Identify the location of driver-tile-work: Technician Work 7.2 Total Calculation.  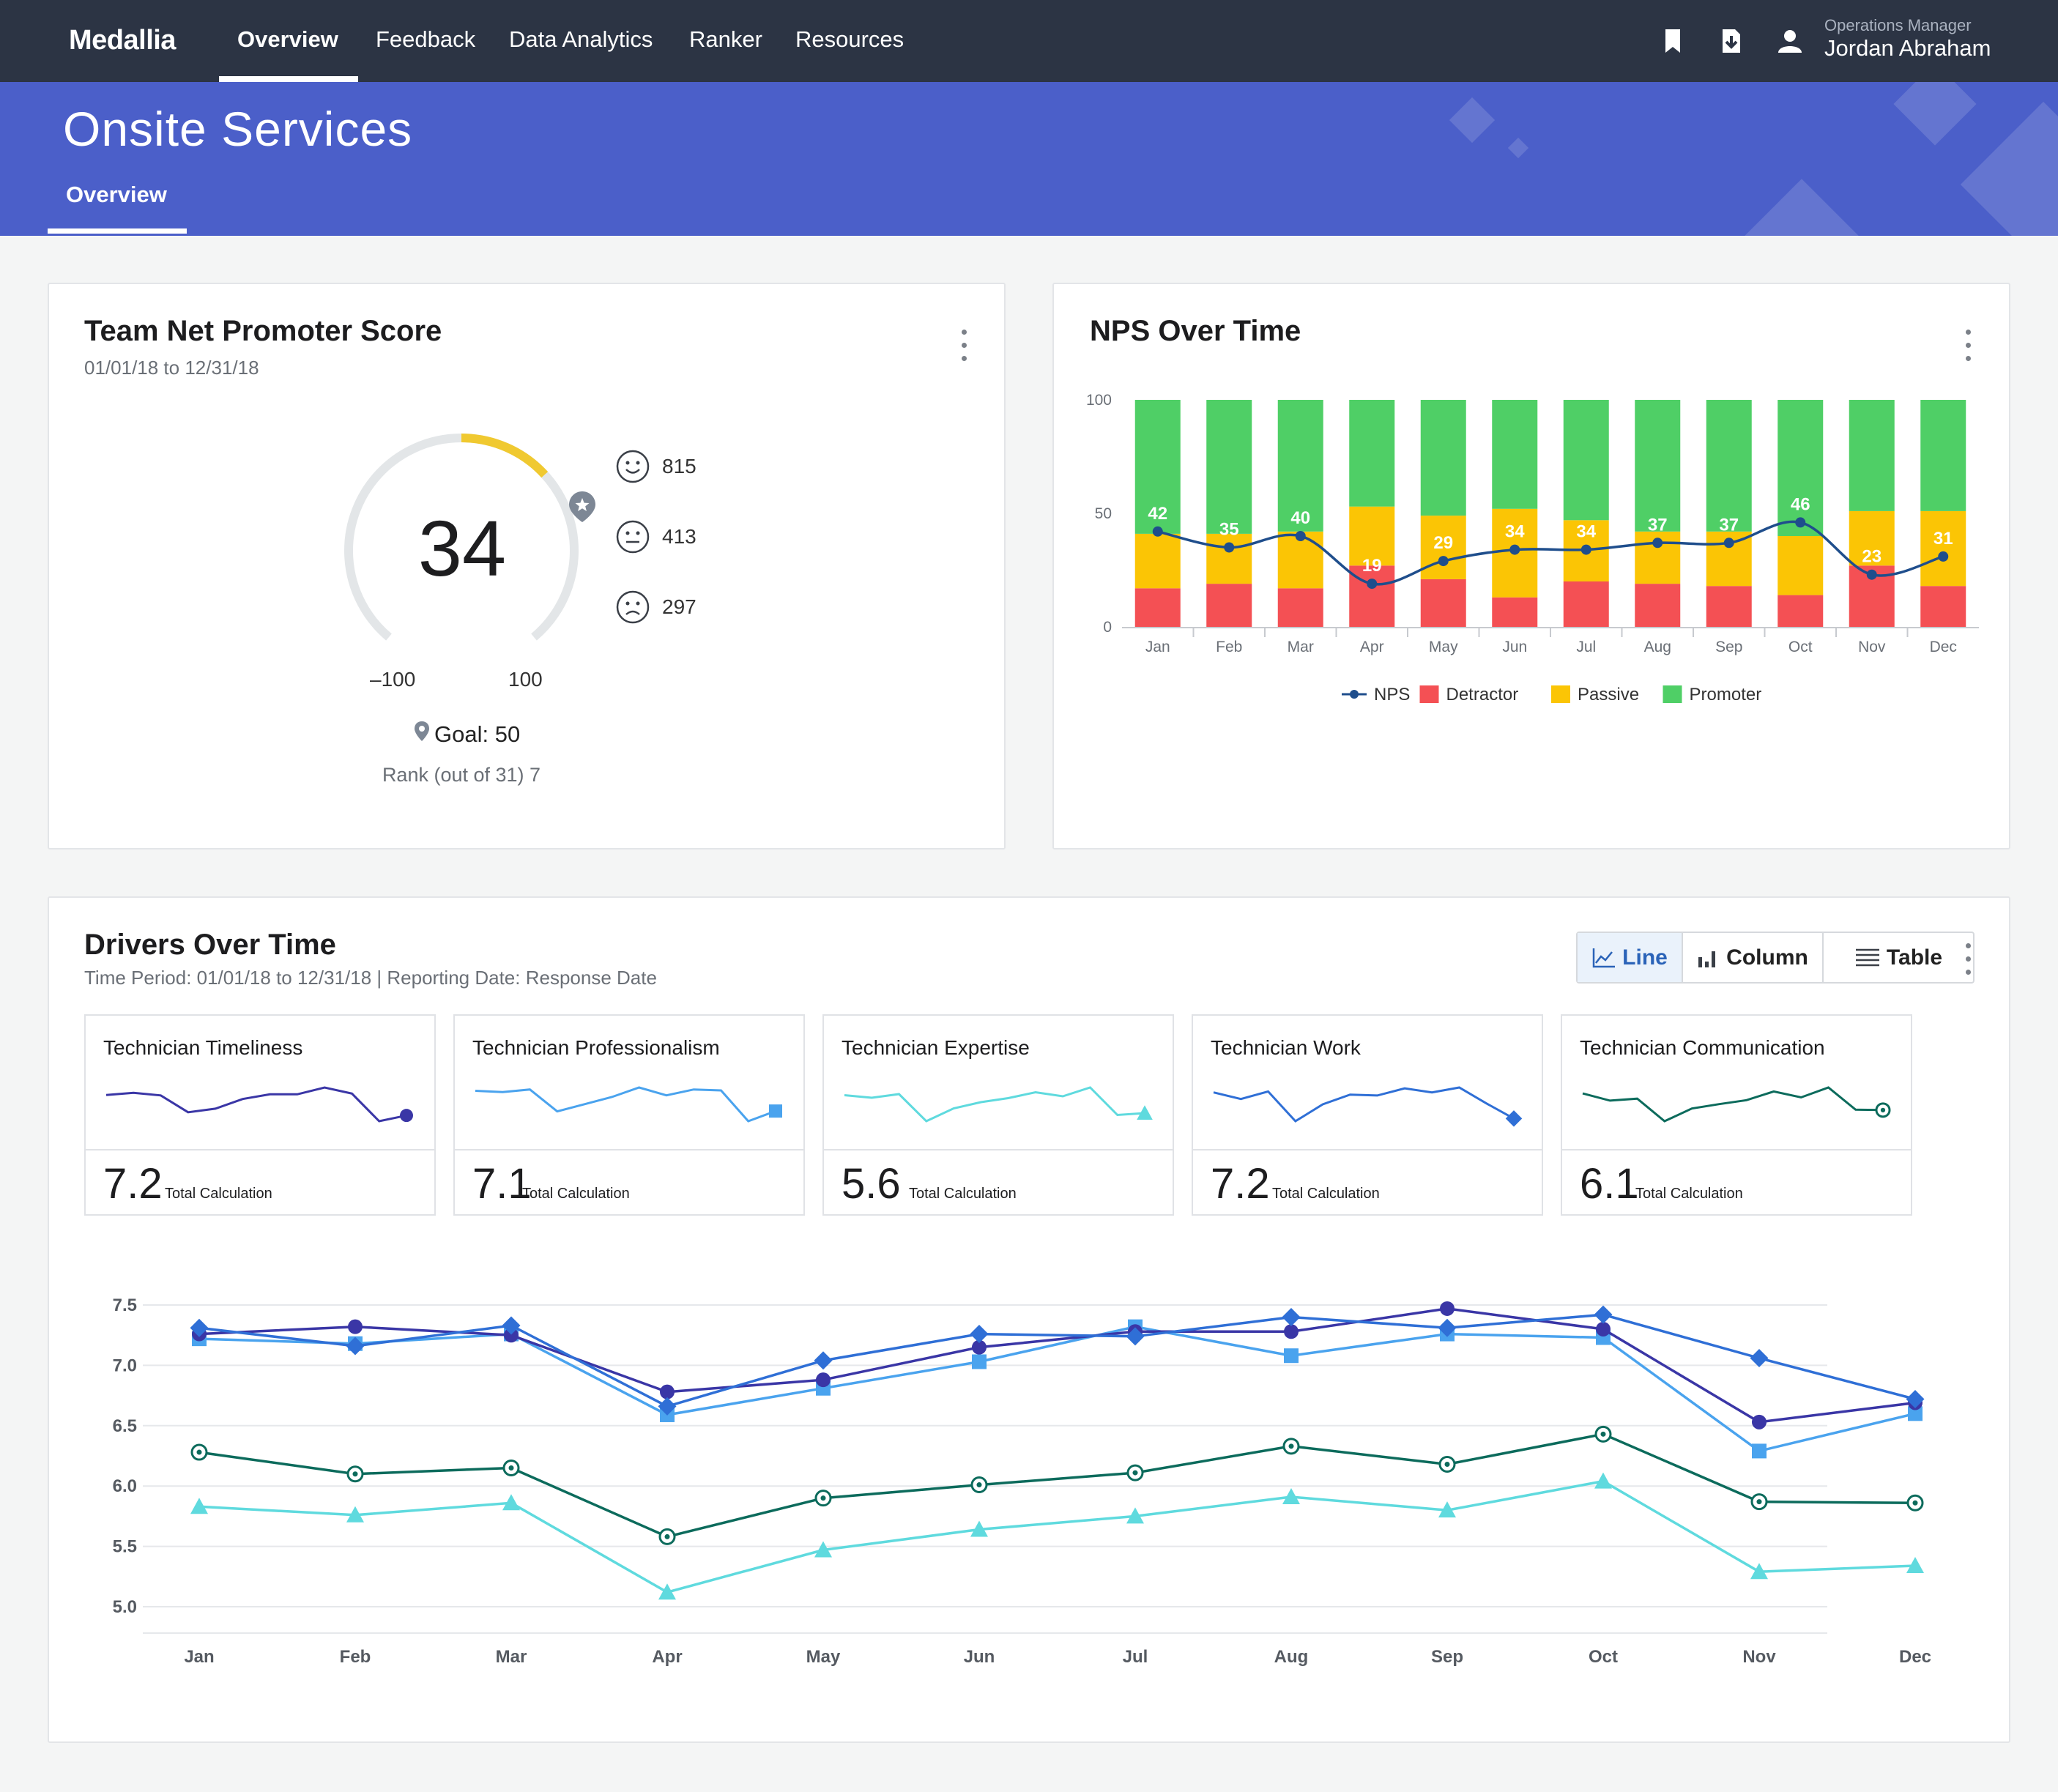
(1367, 1115).